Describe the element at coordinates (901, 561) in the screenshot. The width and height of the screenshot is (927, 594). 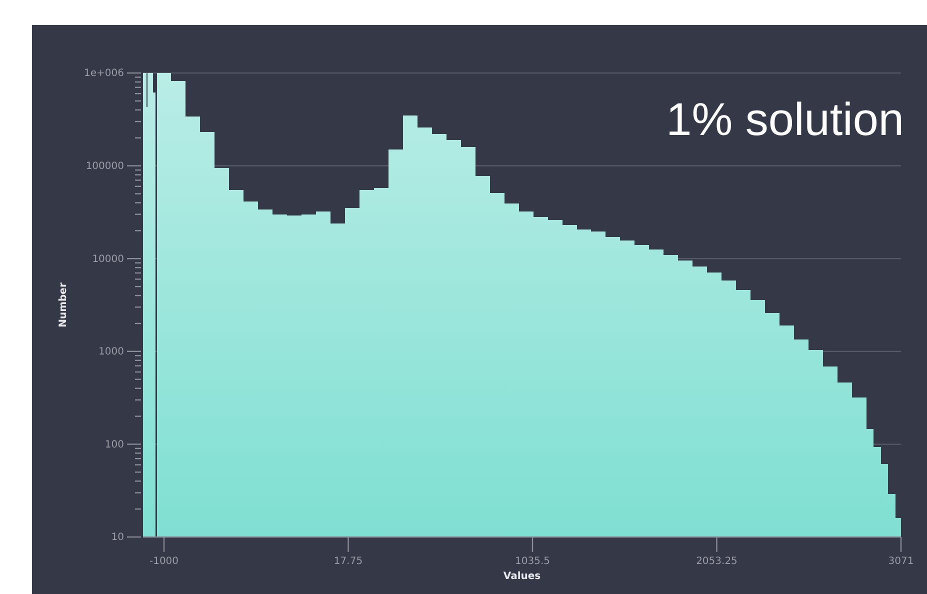
I see `x-tick-label: 3071` at that location.